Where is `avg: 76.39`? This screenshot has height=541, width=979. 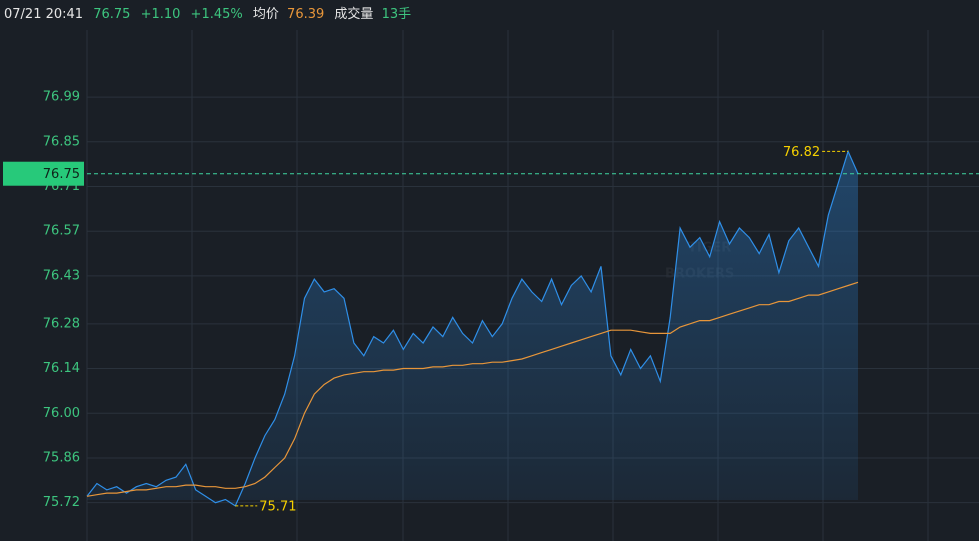
avg: 76.39 is located at coordinates (305, 14).